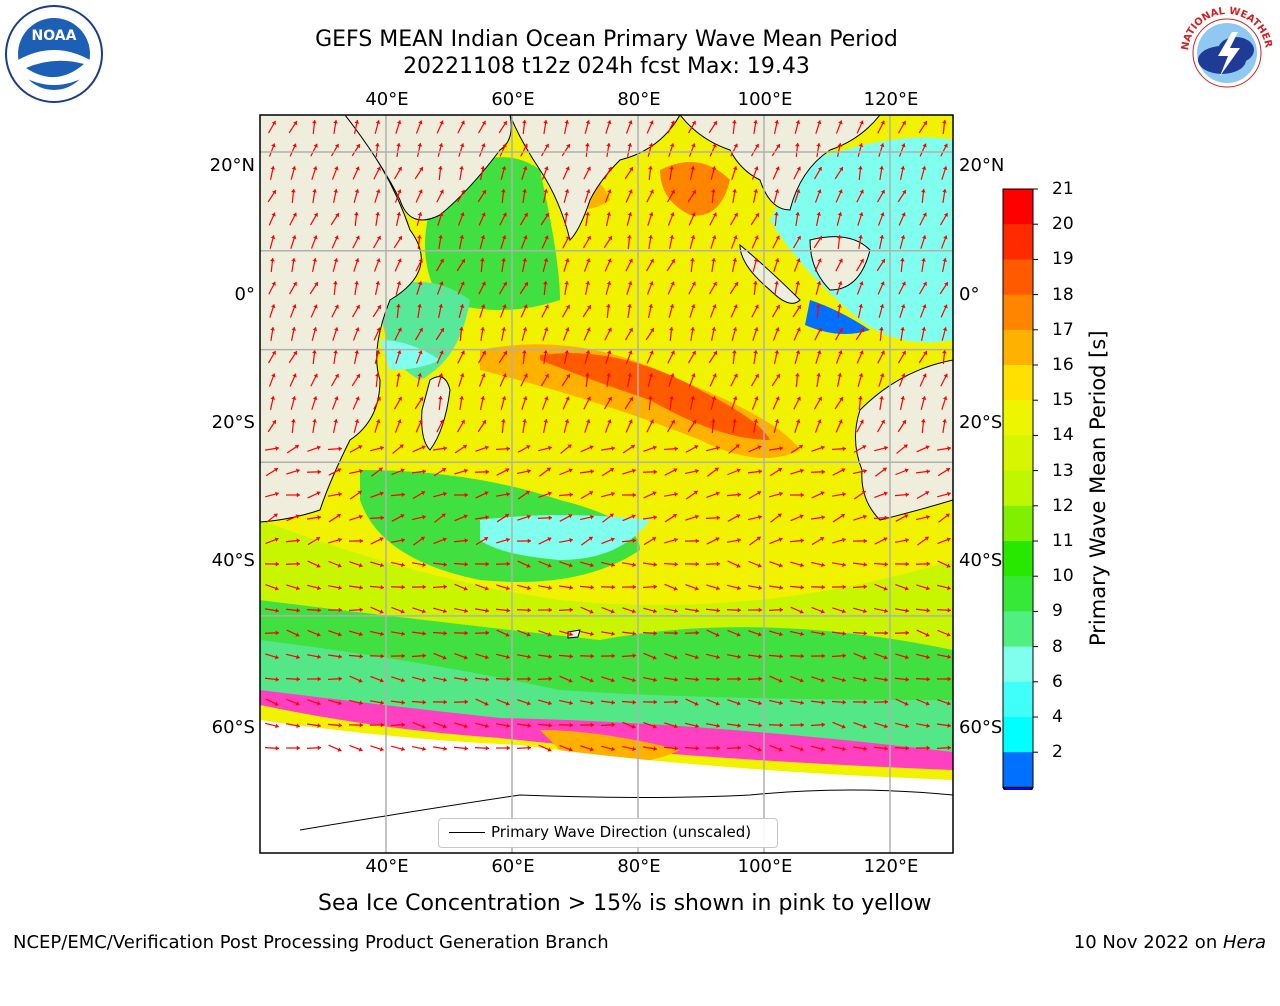  I want to click on colorbar-tick-label: 4, so click(1057, 717).